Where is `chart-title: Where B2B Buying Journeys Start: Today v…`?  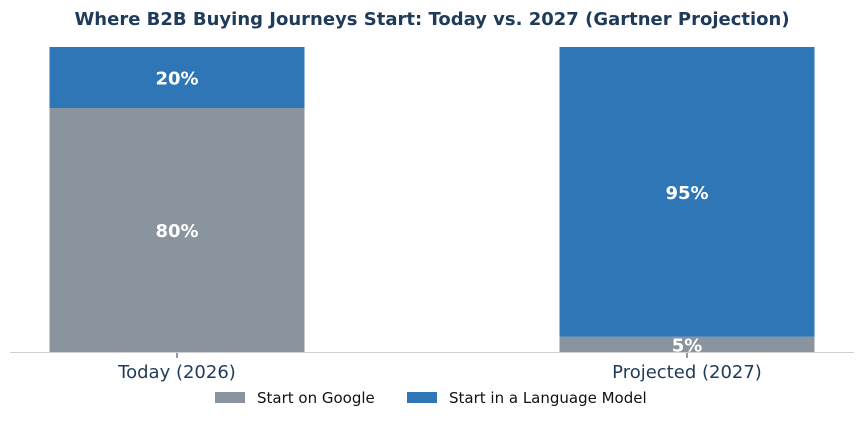
chart-title: Where B2B Buying Journeys Start: Today v… is located at coordinates (431, 19).